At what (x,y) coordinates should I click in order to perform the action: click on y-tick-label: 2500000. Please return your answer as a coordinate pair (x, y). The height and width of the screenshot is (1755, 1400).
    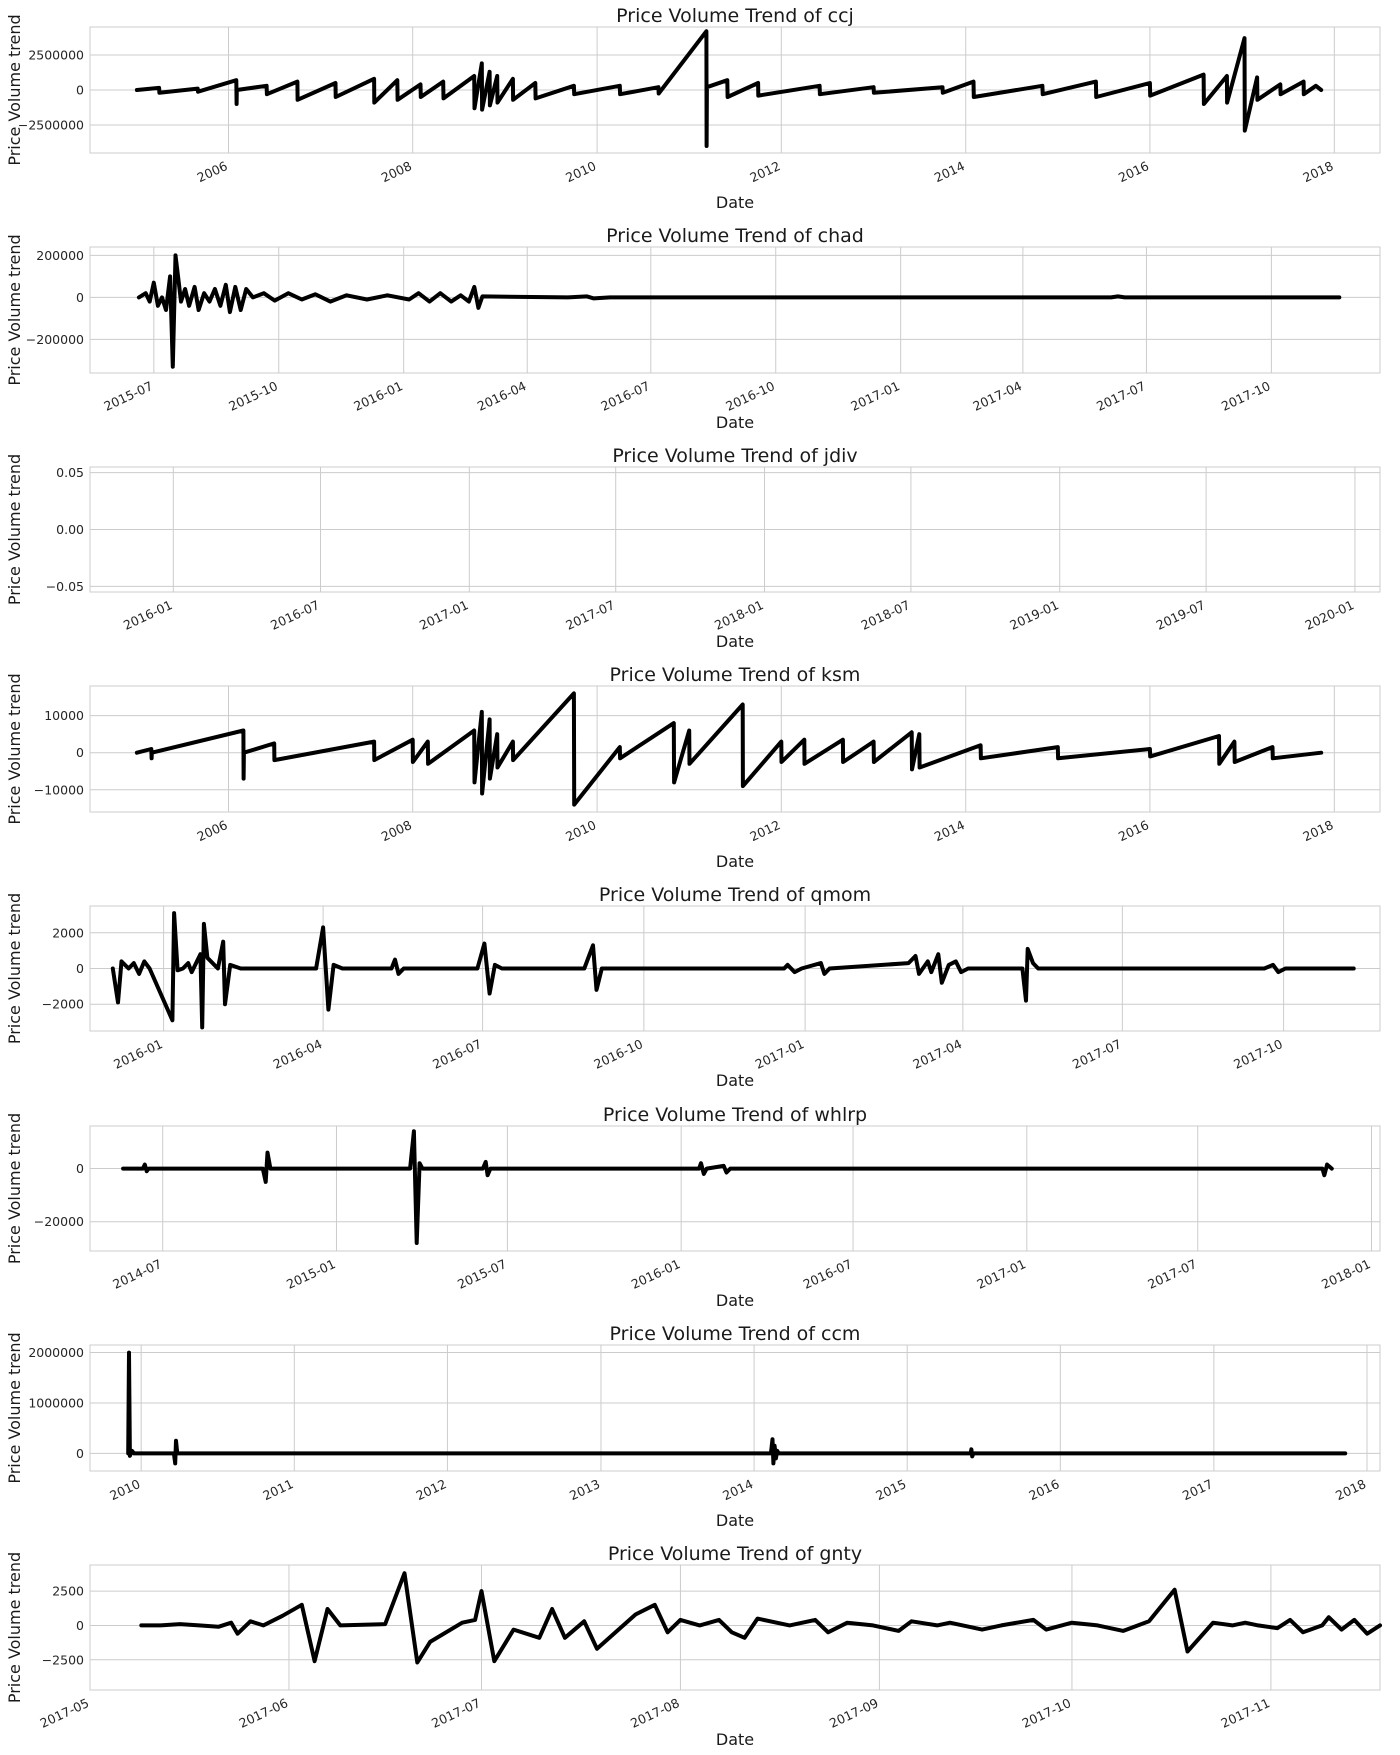
    Looking at the image, I should click on (56, 55).